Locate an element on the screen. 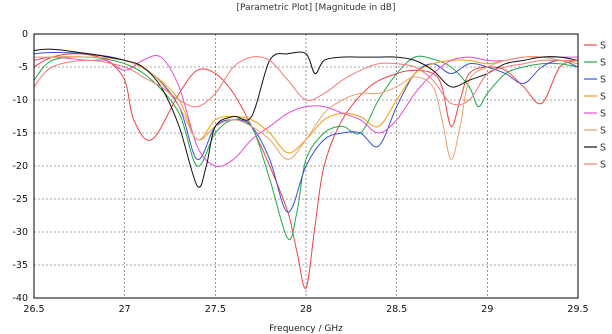 This screenshot has height=334, width=612. legend-label-1: S is located at coordinates (603, 46).